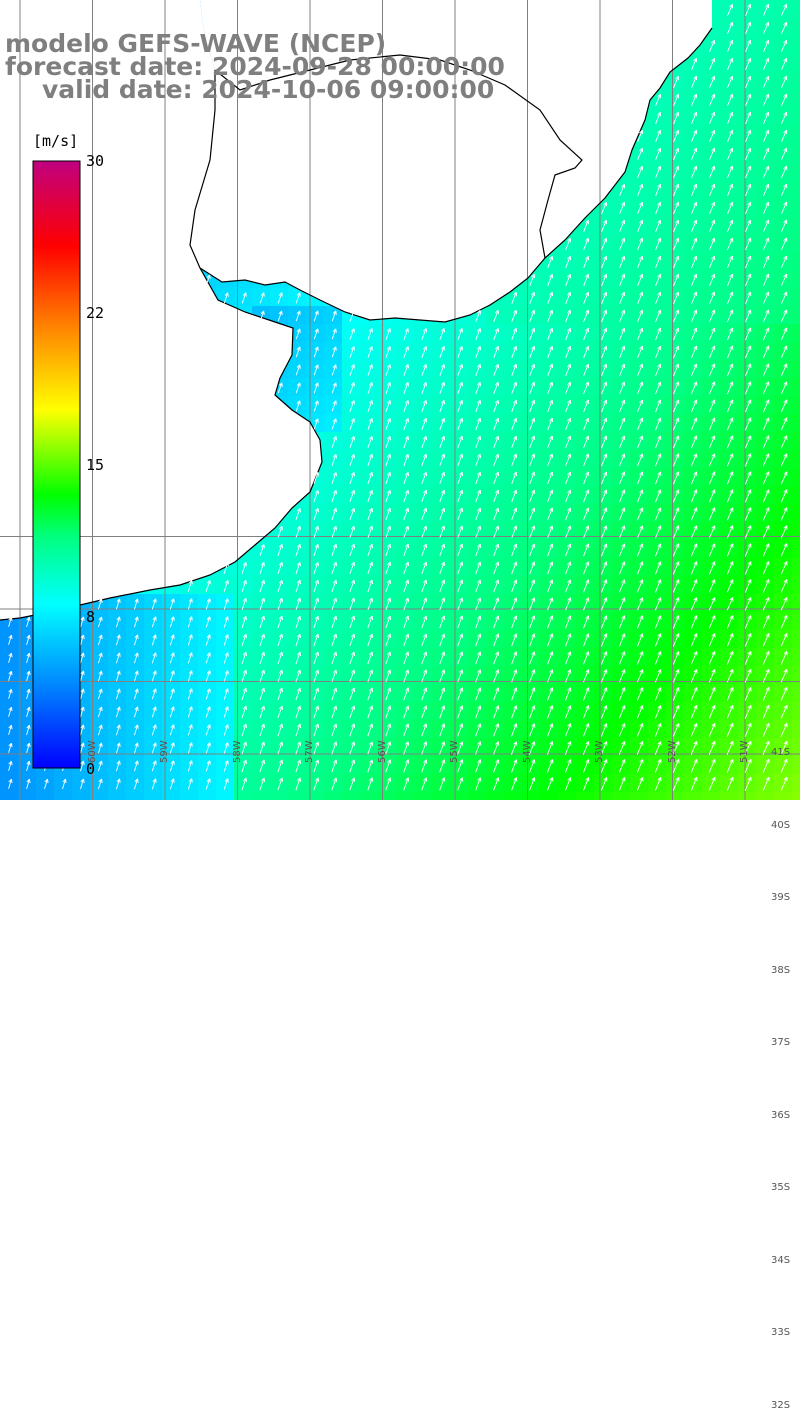 The height and width of the screenshot is (1411, 800). I want to click on longitude-label: 53W, so click(599, 751).